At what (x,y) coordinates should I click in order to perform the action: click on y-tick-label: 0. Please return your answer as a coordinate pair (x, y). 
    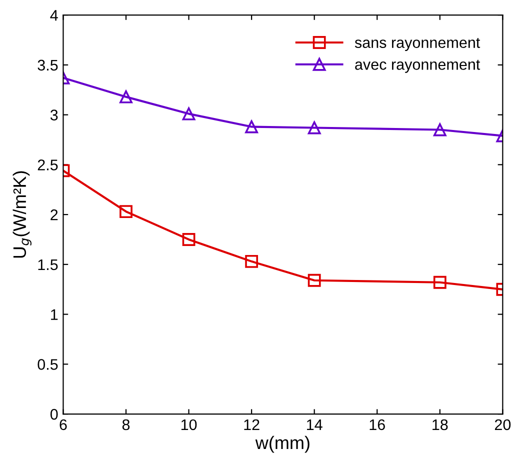
    Looking at the image, I should click on (54, 414).